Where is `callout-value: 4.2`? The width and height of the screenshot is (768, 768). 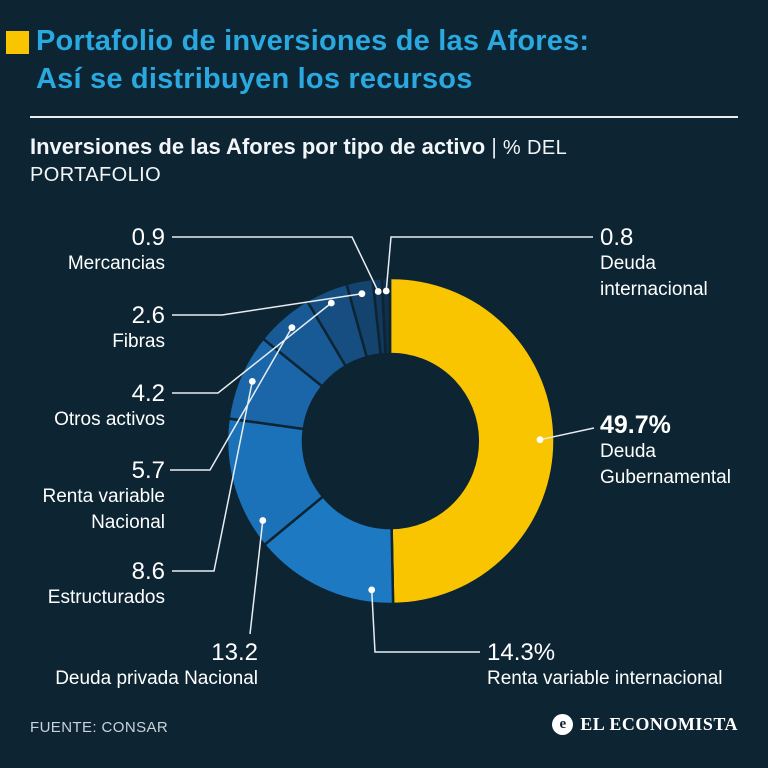
callout-value: 4.2 is located at coordinates (148, 393).